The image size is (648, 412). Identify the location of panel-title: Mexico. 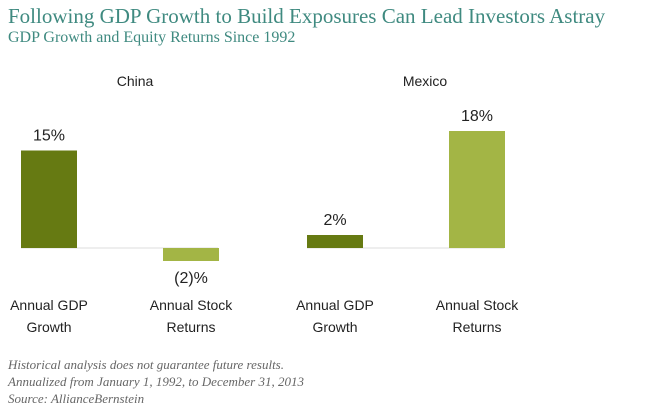
(425, 81).